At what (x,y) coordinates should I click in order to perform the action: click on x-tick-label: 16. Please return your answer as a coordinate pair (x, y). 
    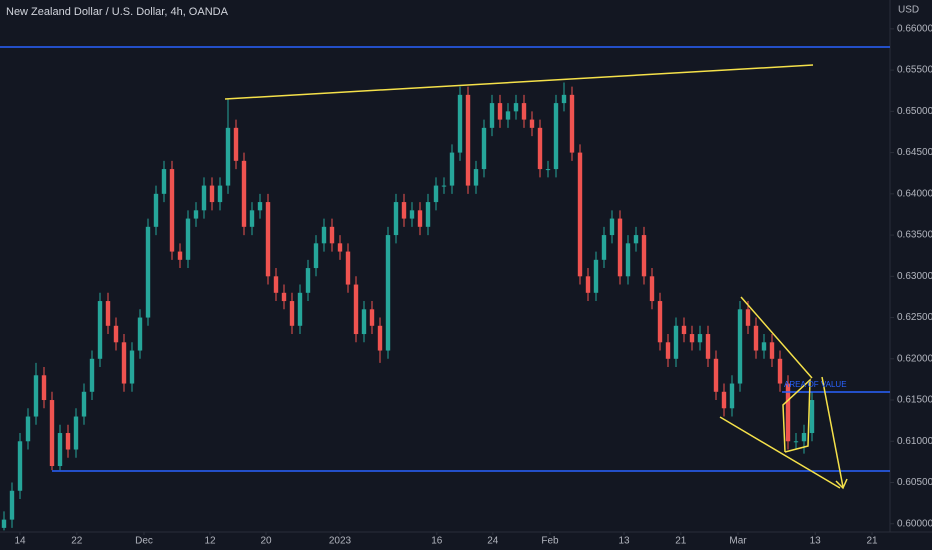
    Looking at the image, I should click on (437, 541).